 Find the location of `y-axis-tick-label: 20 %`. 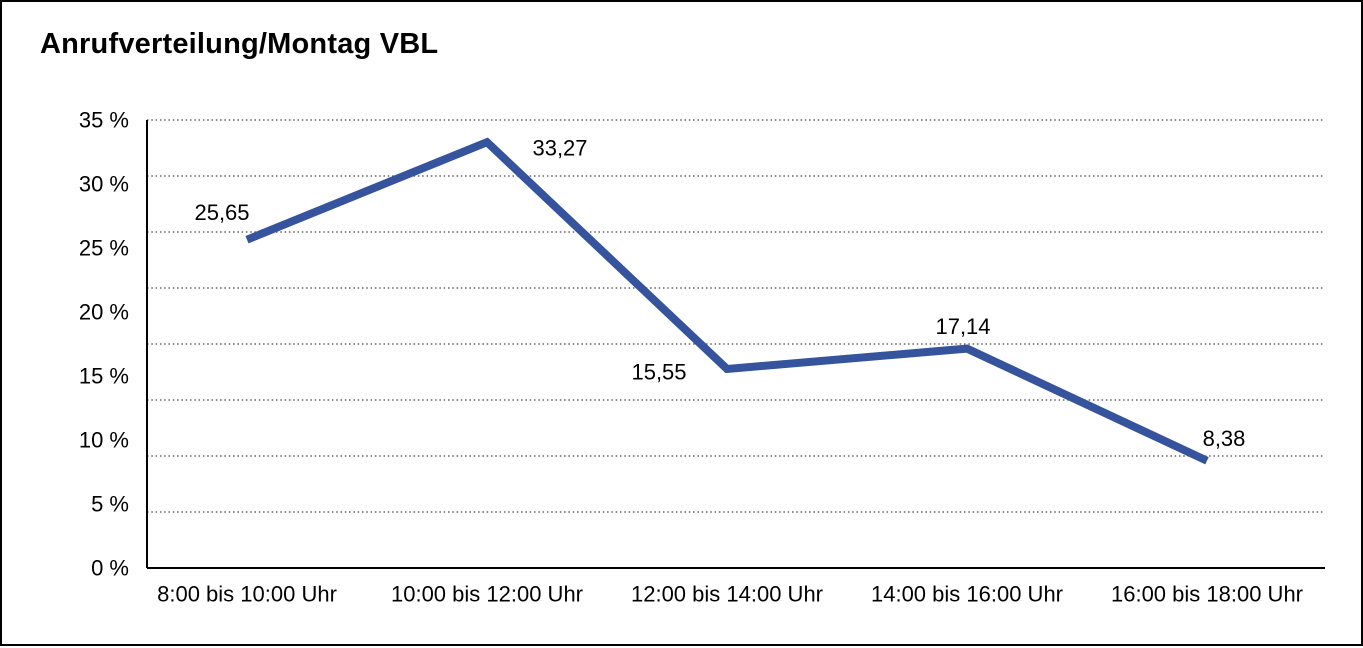

y-axis-tick-label: 20 % is located at coordinates (104, 312).